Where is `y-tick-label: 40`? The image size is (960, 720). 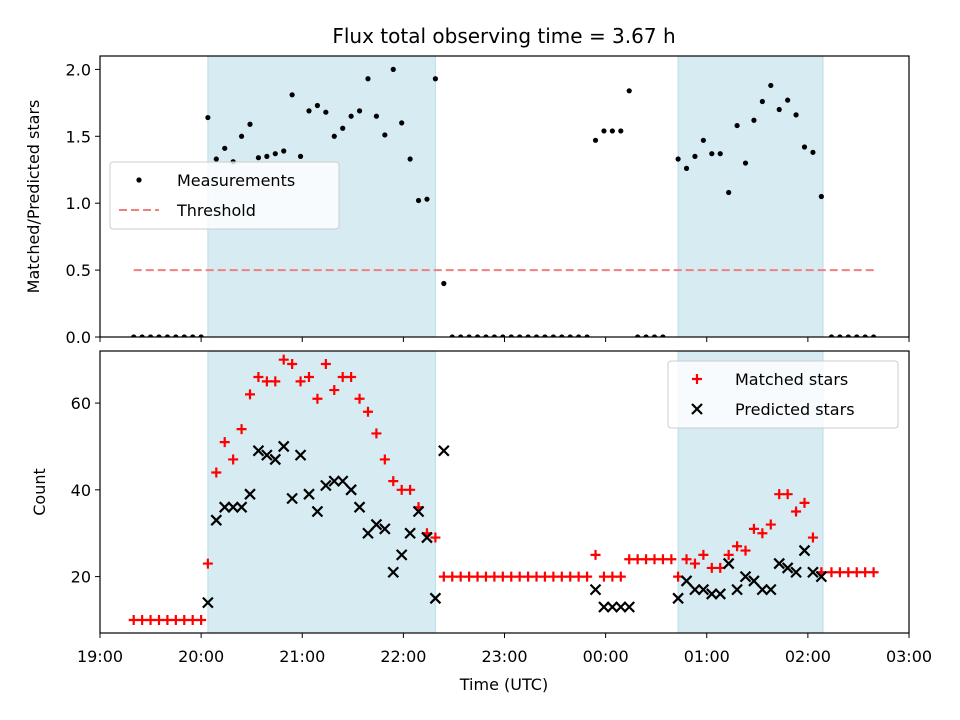
y-tick-label: 40 is located at coordinates (81, 490).